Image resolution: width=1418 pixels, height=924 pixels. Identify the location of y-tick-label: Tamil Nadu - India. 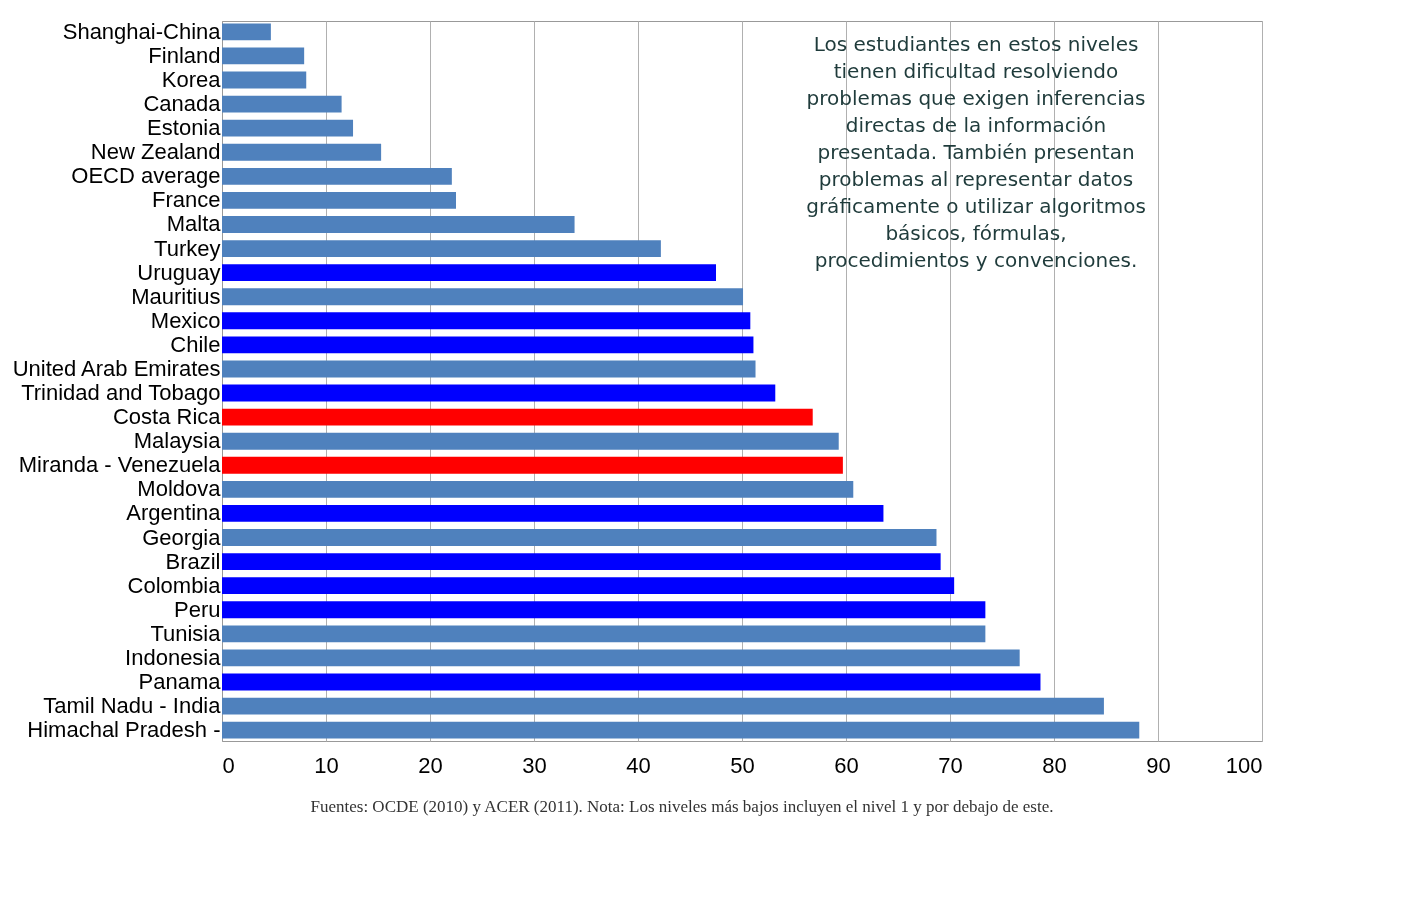
(132, 706).